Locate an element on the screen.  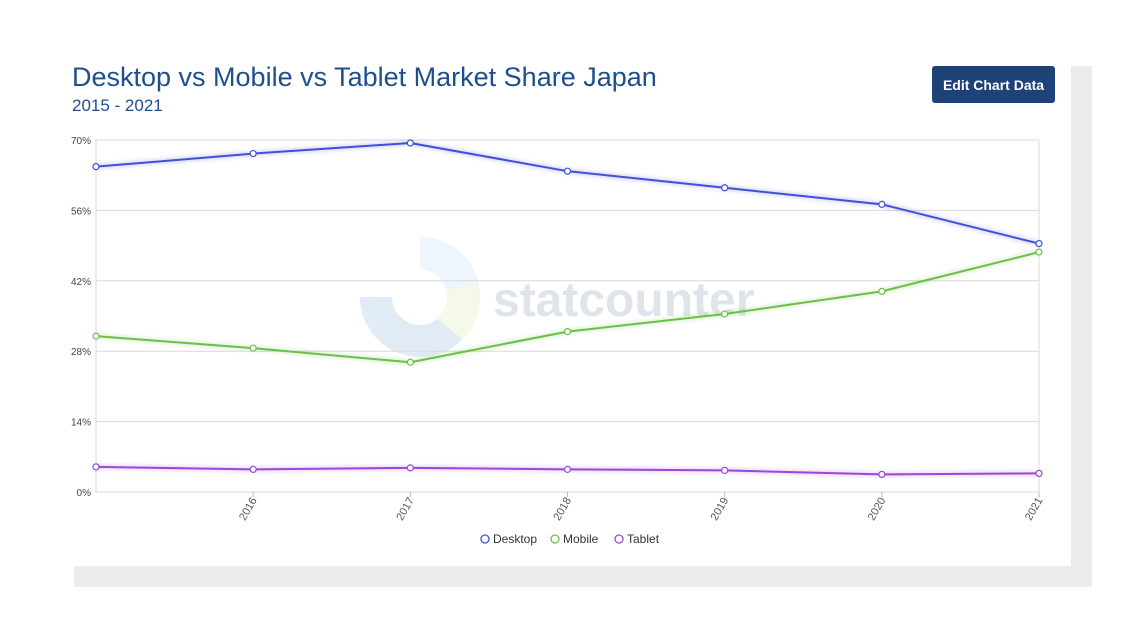
legend: Desktop Mobile Tablet is located at coordinates (570, 539).